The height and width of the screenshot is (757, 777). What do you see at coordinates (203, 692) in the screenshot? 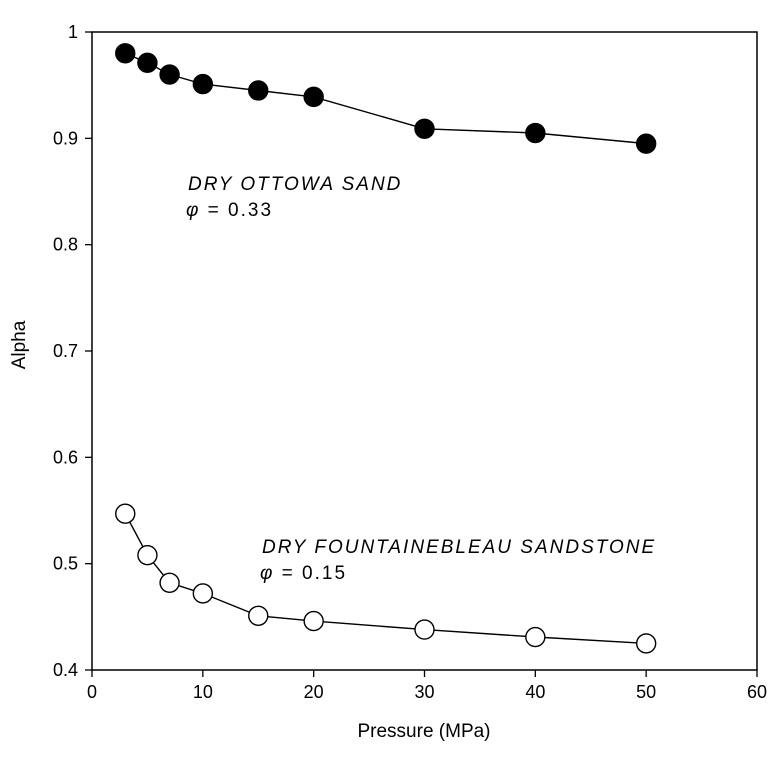
I see `x-tick-label: 10` at bounding box center [203, 692].